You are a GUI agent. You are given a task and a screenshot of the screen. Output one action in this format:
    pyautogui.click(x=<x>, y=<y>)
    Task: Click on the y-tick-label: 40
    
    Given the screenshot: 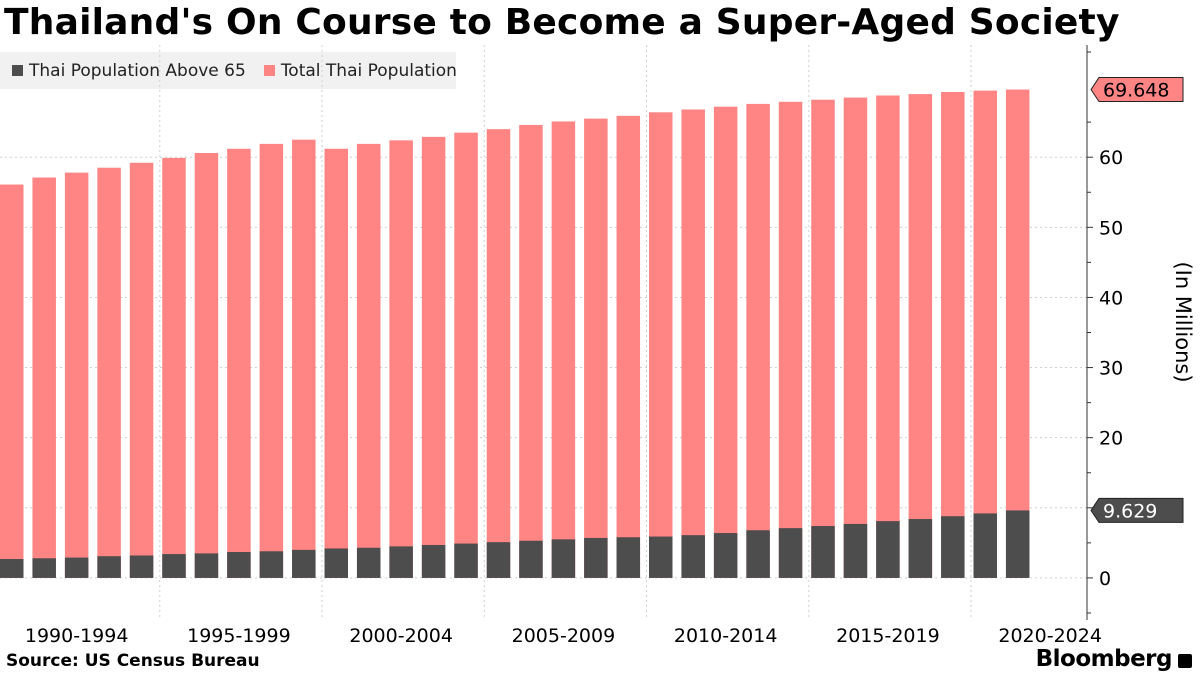 What is the action you would take?
    pyautogui.click(x=1111, y=298)
    